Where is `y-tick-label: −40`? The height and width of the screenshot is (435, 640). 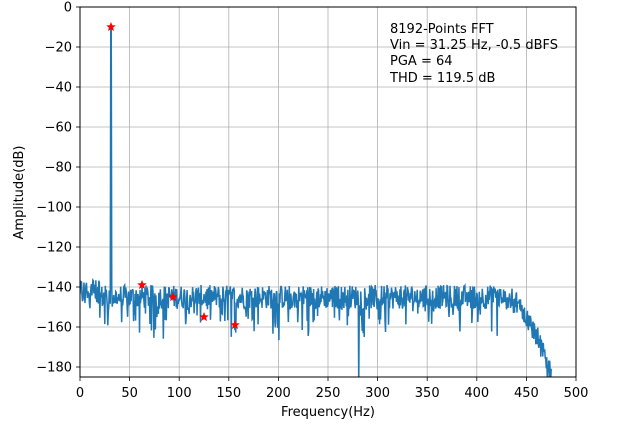 y-tick-label: −40 is located at coordinates (58, 88).